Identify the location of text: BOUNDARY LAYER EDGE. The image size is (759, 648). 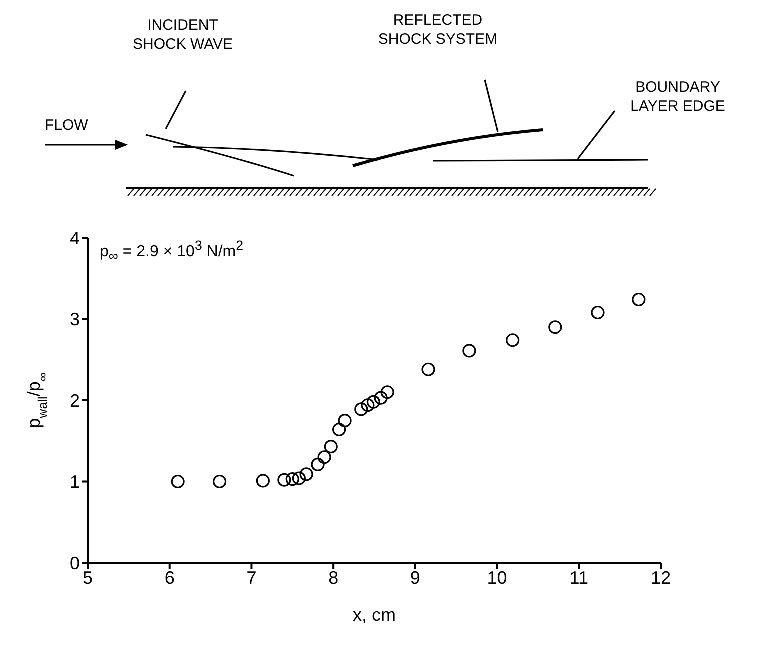
(678, 97).